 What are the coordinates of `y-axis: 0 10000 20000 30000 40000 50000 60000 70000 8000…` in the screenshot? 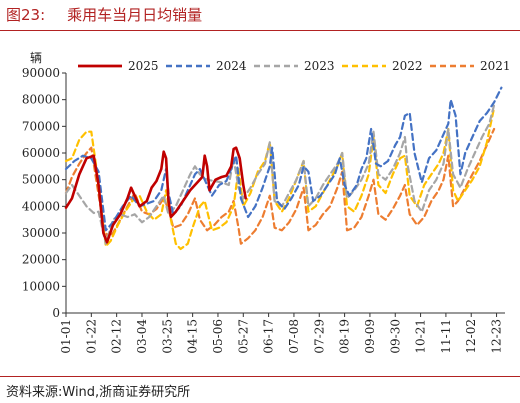 It's located at (44, 193).